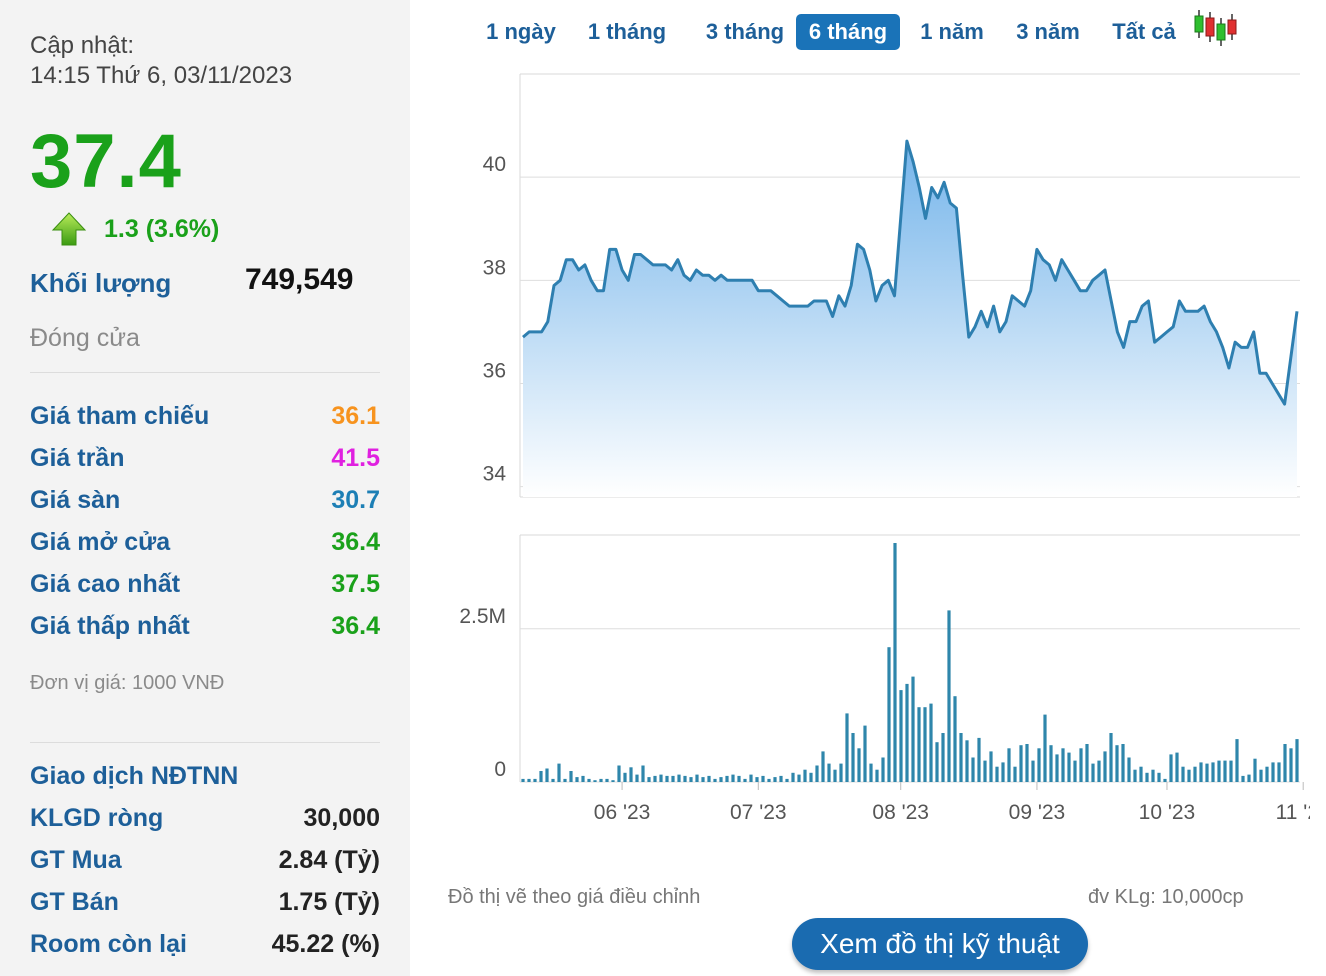  I want to click on x-tick-label: 09 '23, so click(1037, 812).